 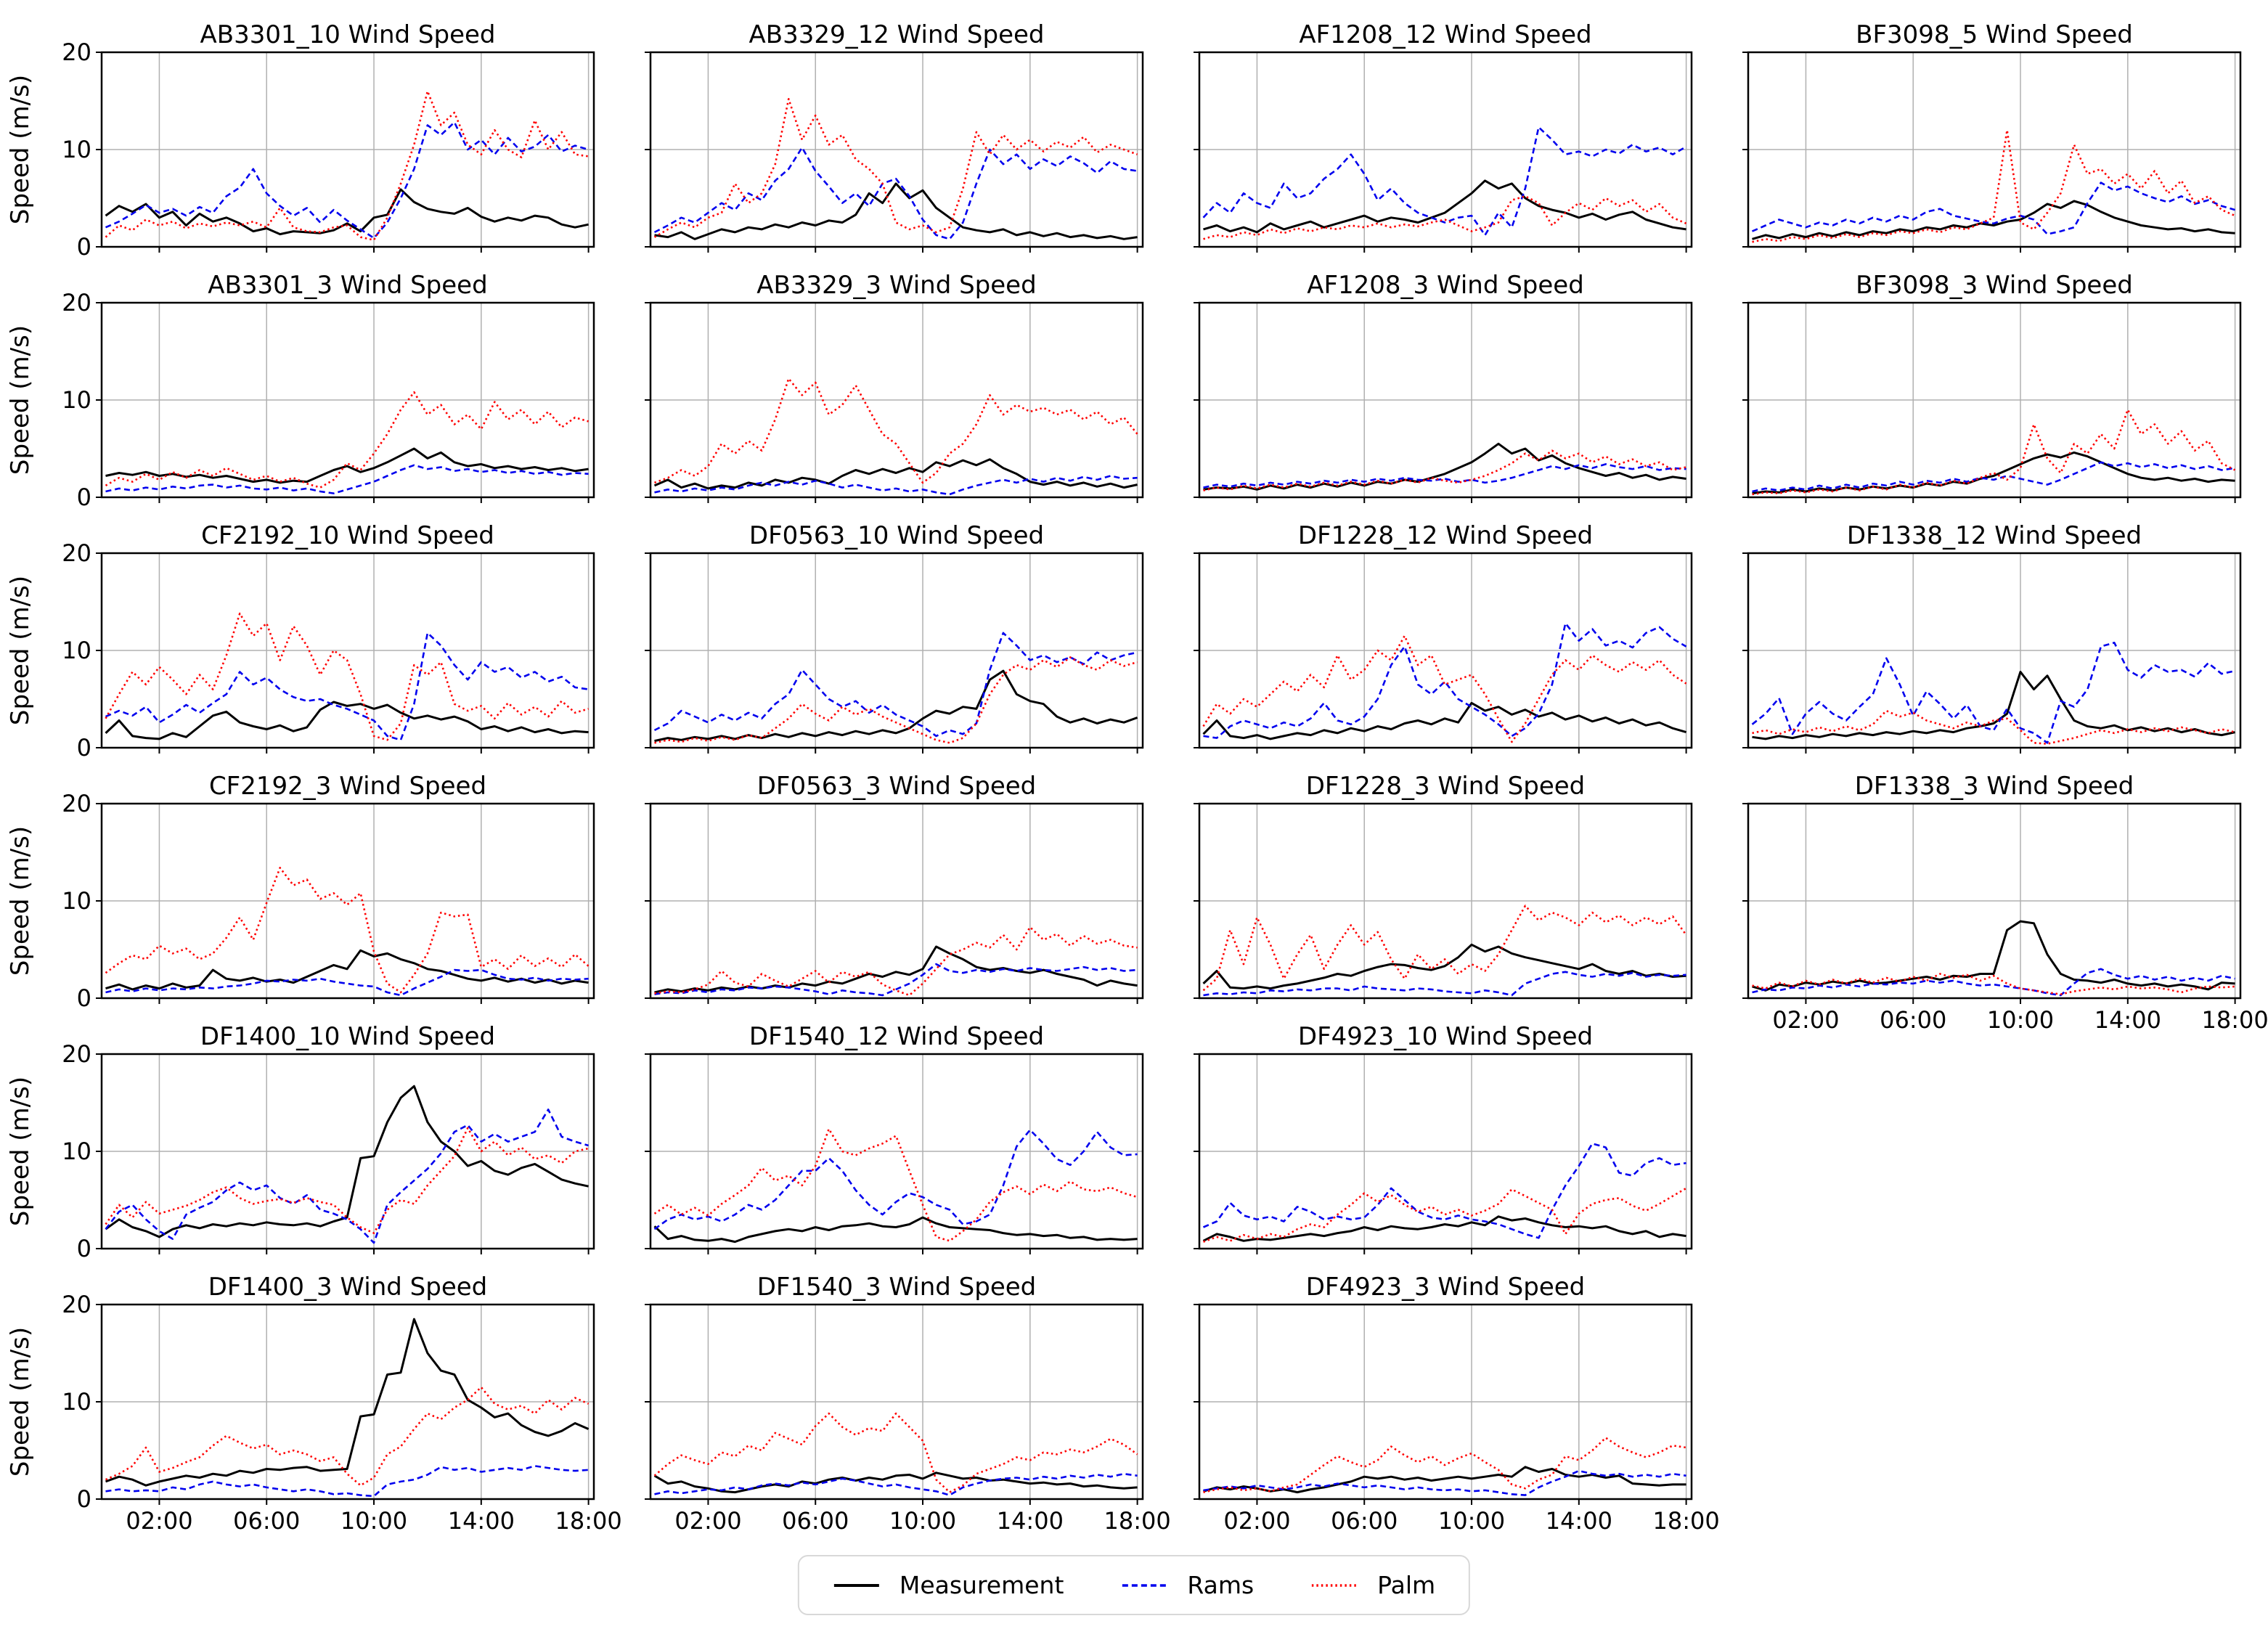 I want to click on chart-title: AF1208_12 Wind Speed, so click(x=1446, y=34).